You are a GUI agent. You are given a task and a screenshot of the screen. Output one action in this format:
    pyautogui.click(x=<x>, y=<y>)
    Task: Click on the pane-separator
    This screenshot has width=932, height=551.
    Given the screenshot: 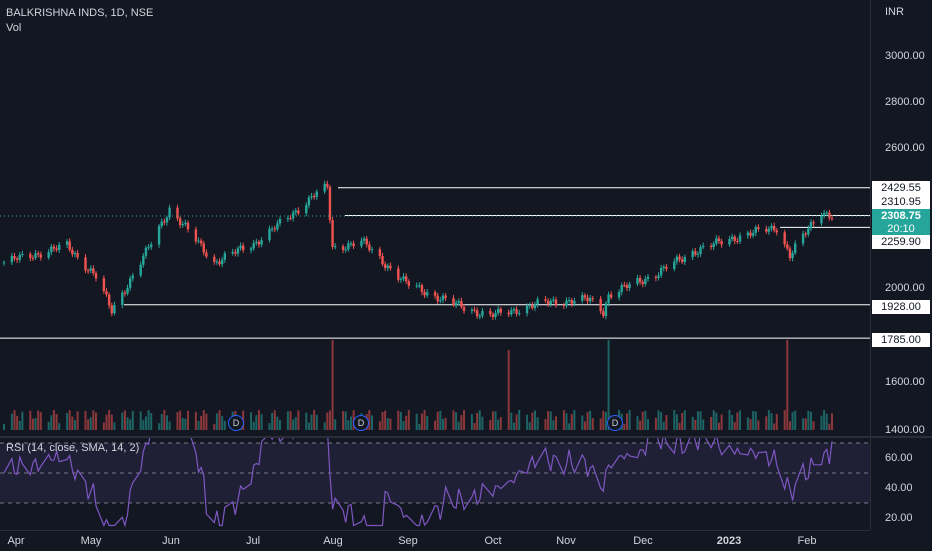 What is the action you would take?
    pyautogui.click(x=466, y=437)
    